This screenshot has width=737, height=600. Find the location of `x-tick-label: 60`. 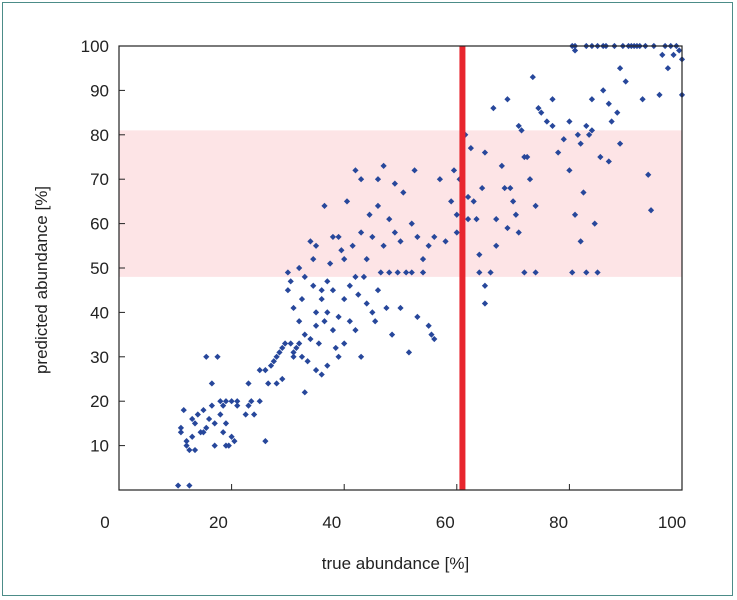

x-tick-label: 60 is located at coordinates (445, 522).